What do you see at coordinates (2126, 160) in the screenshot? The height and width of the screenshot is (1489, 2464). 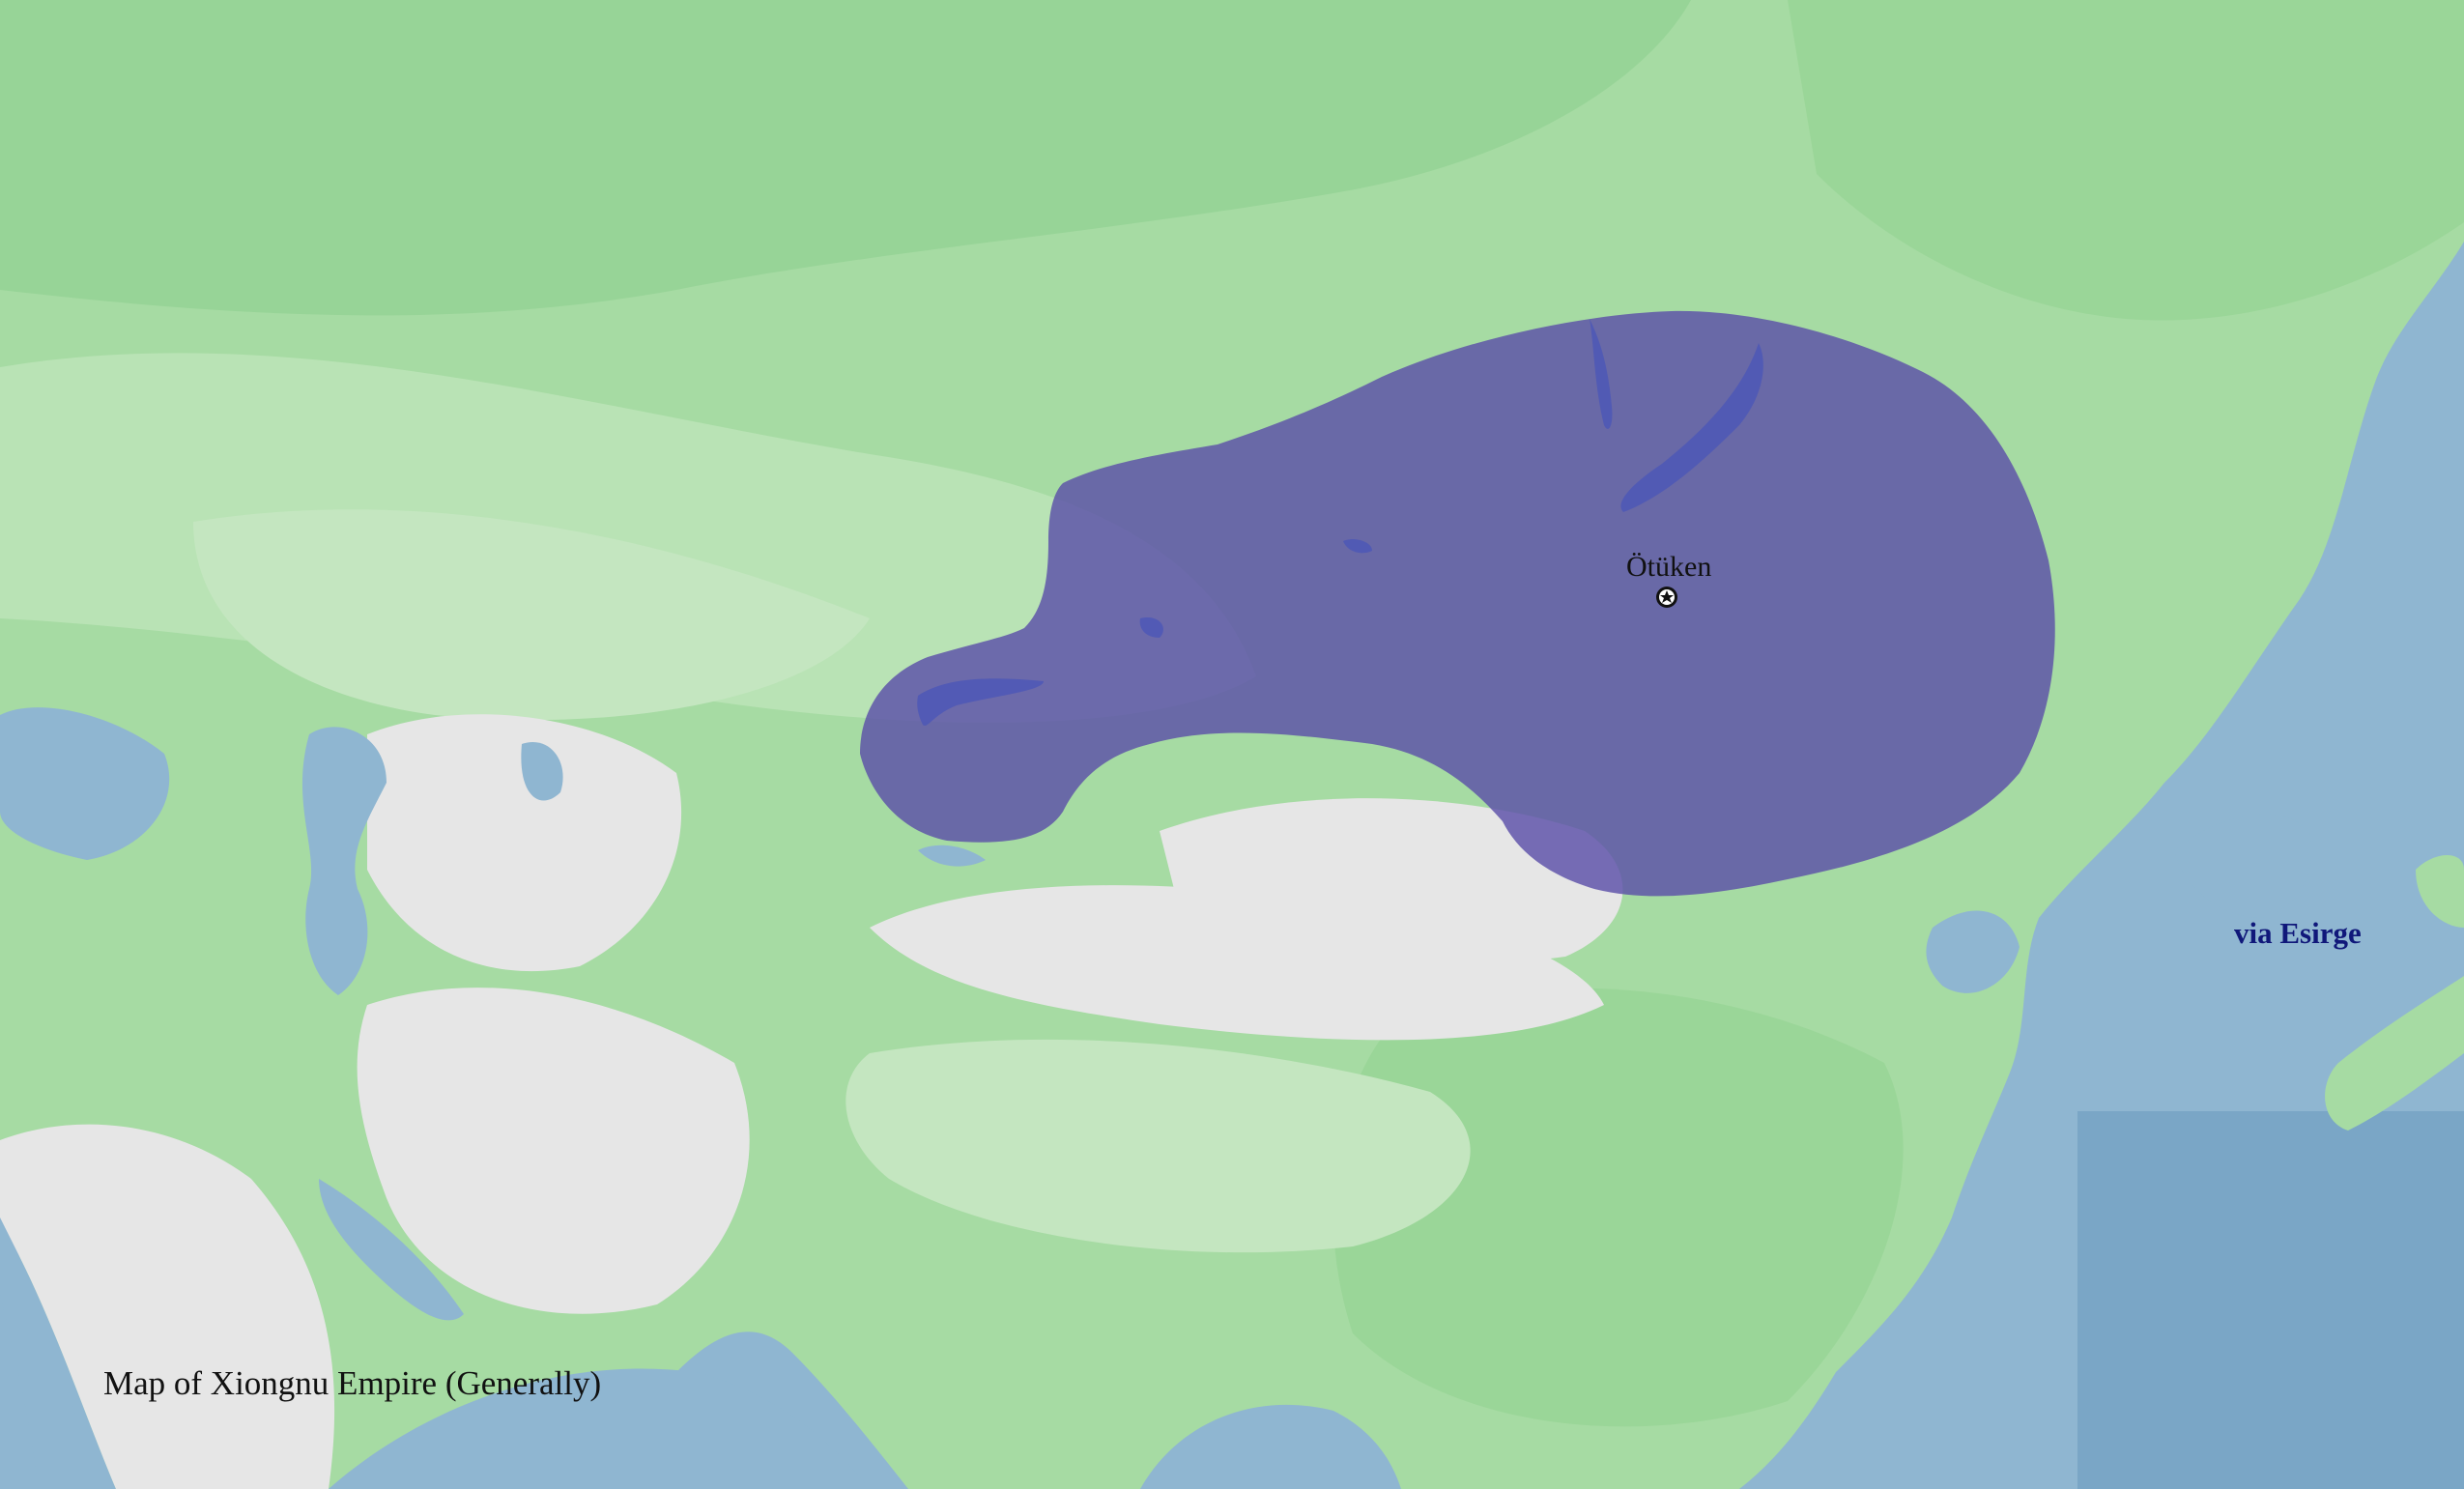 I see `forest-northeast` at bounding box center [2126, 160].